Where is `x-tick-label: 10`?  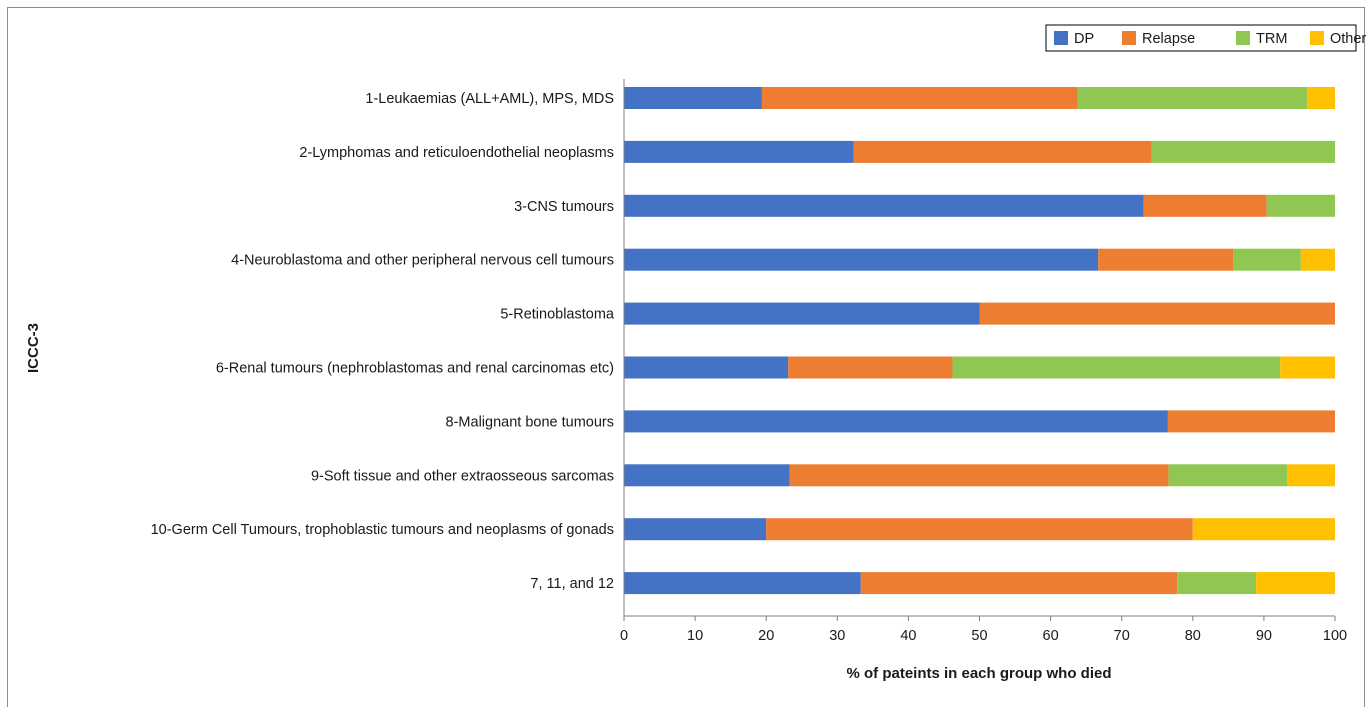
x-tick-label: 10 is located at coordinates (695, 636).